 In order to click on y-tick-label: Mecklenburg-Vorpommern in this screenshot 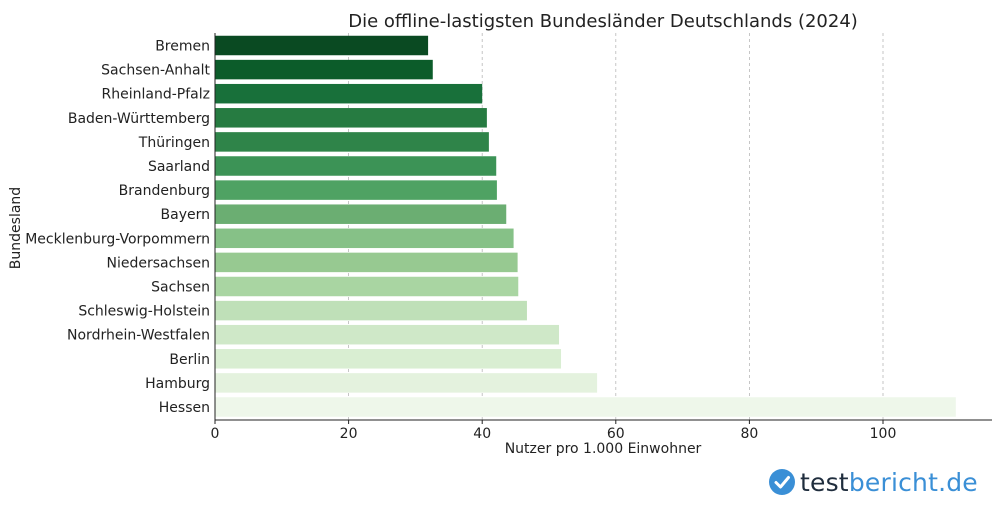, I will do `click(117, 239)`.